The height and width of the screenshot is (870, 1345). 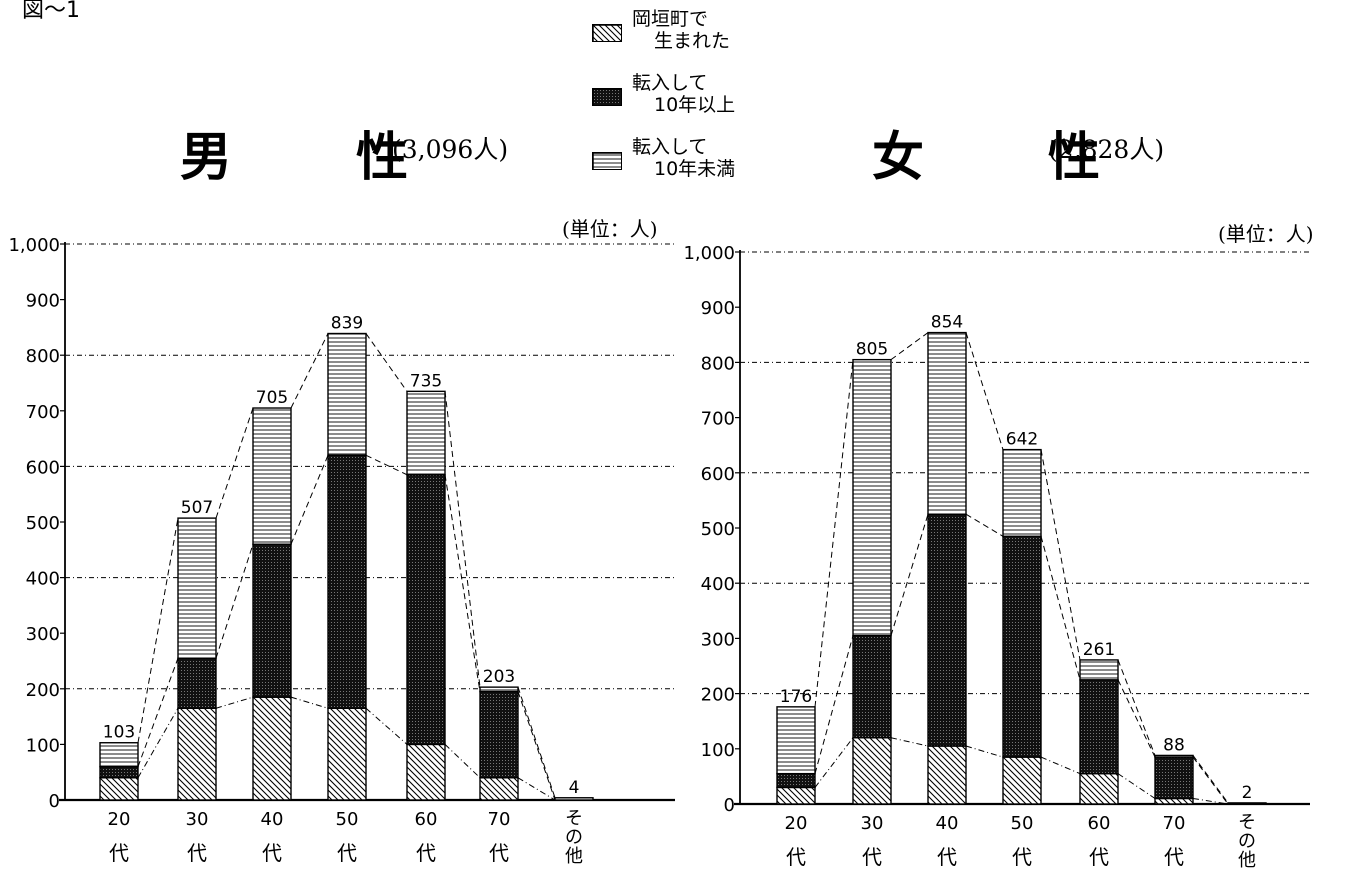 I want to click on male-category-label: 60, so click(x=426, y=819).